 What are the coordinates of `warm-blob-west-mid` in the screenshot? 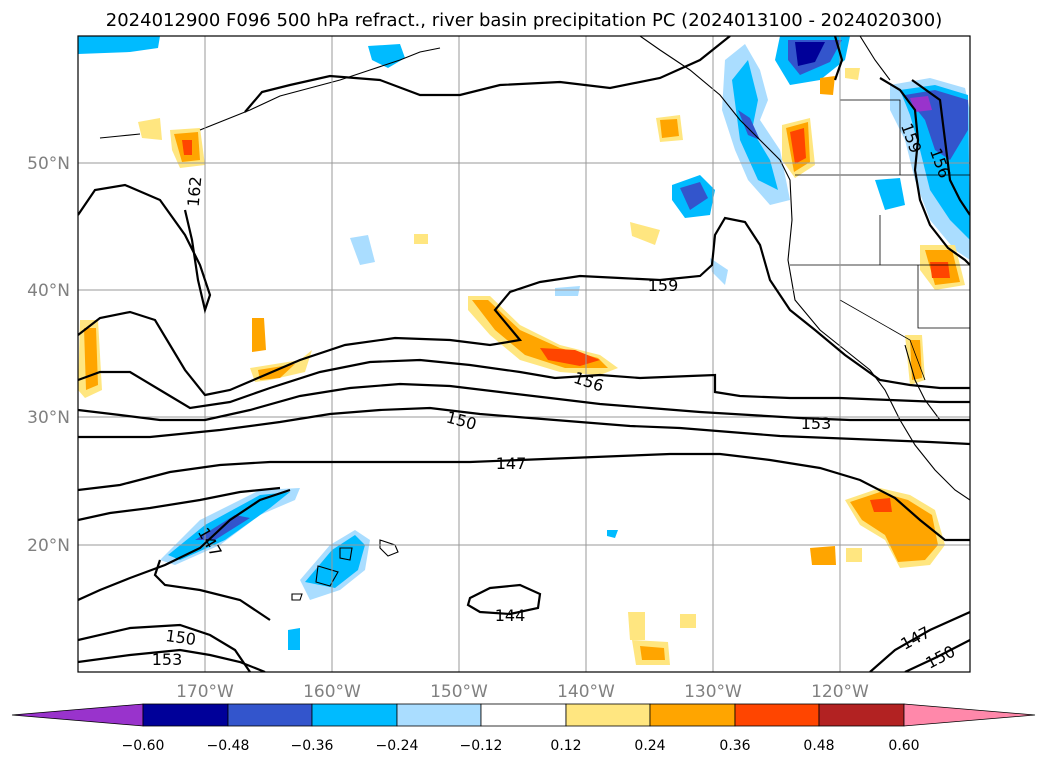 It's located at (91, 359).